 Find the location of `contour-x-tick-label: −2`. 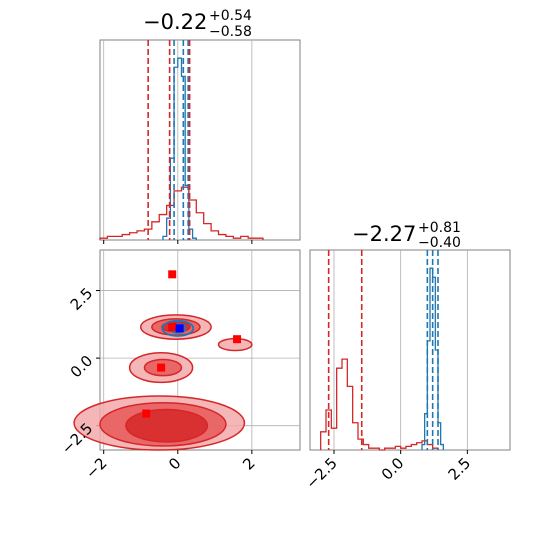

contour-x-tick-label: −2 is located at coordinates (96, 468).